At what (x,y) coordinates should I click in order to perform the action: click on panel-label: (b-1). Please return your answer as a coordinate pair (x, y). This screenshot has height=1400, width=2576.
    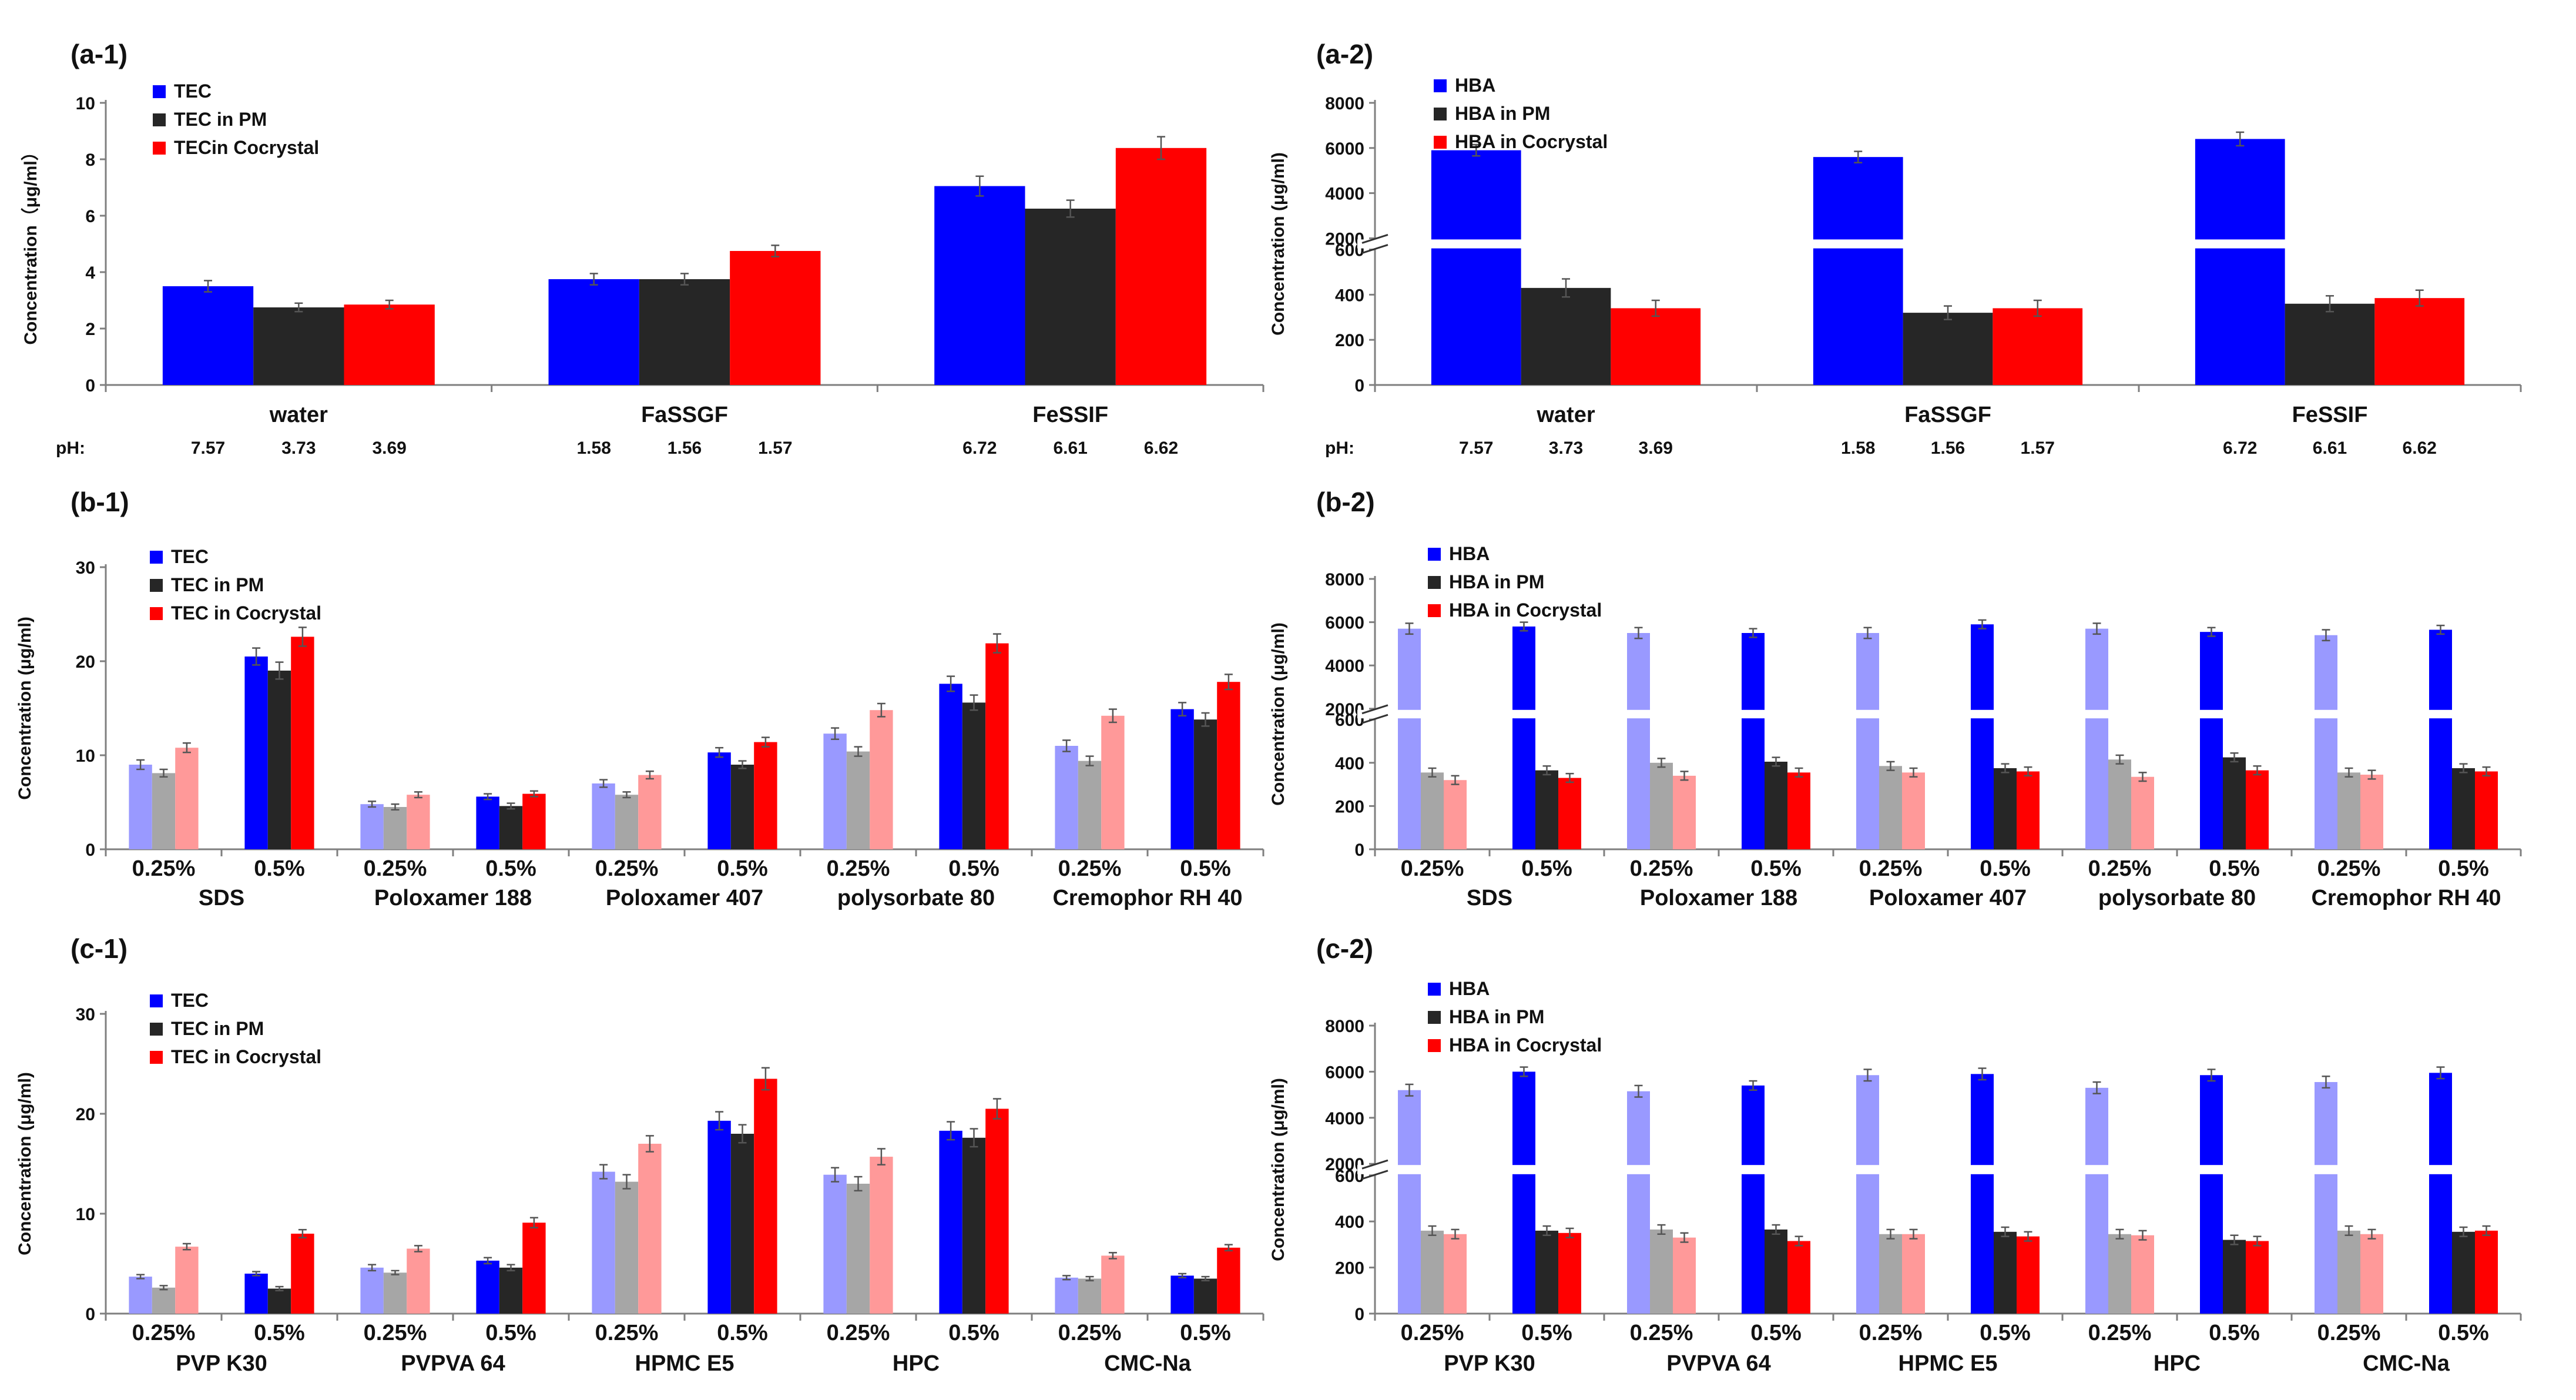
    Looking at the image, I should click on (100, 502).